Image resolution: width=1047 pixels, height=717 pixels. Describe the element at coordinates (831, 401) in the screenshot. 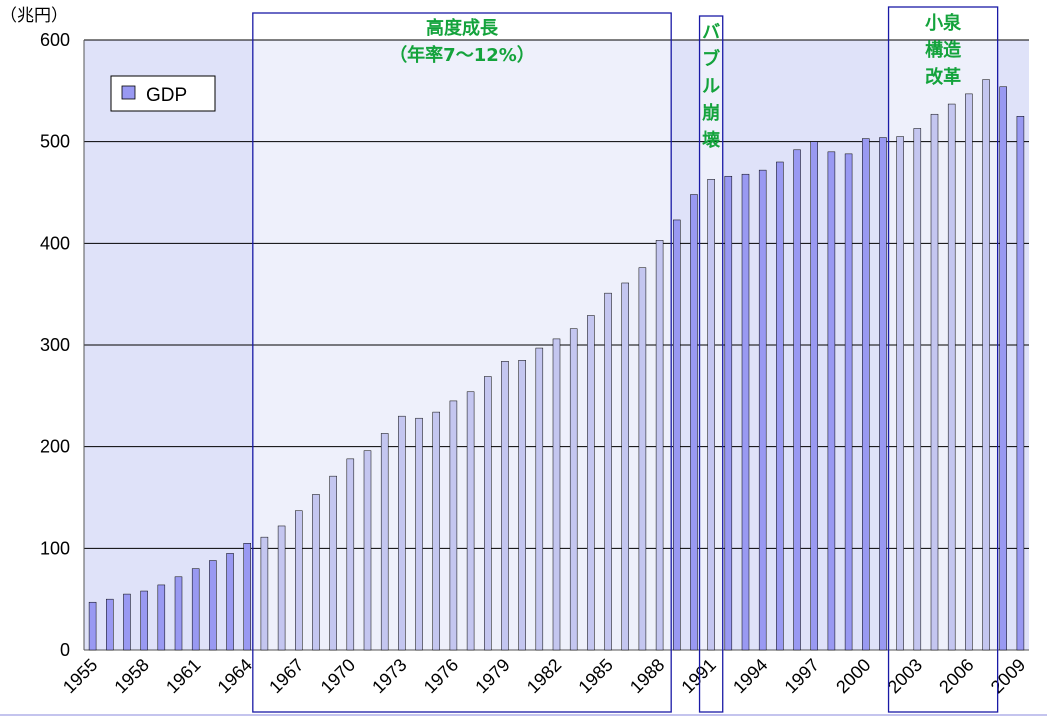

I see `bar-1998` at that location.